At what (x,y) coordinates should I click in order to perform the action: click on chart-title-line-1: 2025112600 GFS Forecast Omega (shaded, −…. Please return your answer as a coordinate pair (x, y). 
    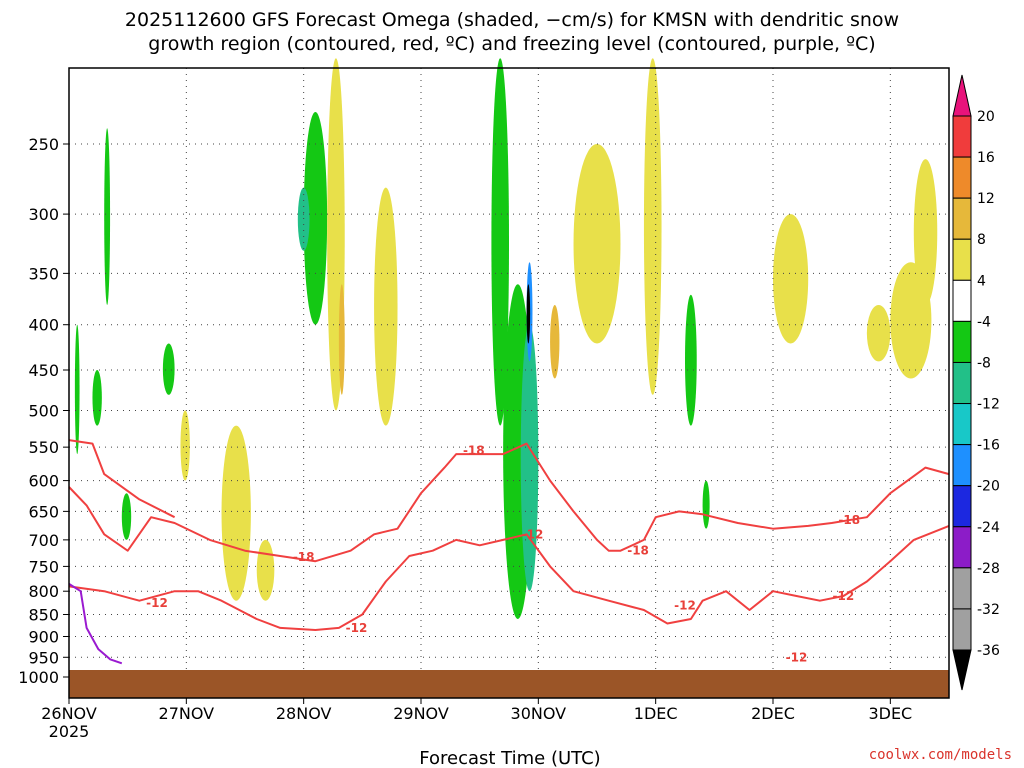
    Looking at the image, I should click on (512, 20).